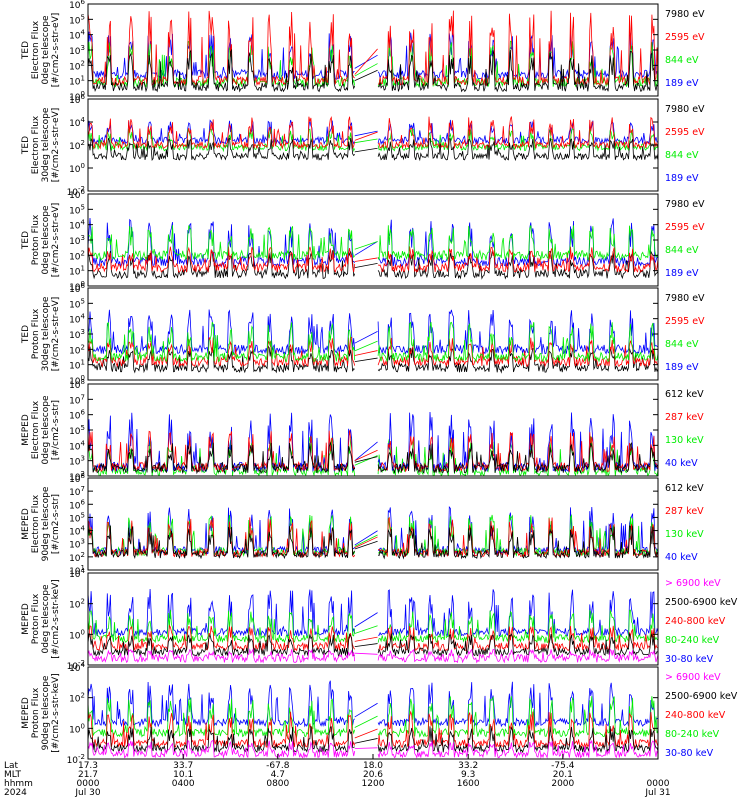 This screenshot has width=750, height=800. I want to click on legend-entry: 40 keV, so click(681, 463).